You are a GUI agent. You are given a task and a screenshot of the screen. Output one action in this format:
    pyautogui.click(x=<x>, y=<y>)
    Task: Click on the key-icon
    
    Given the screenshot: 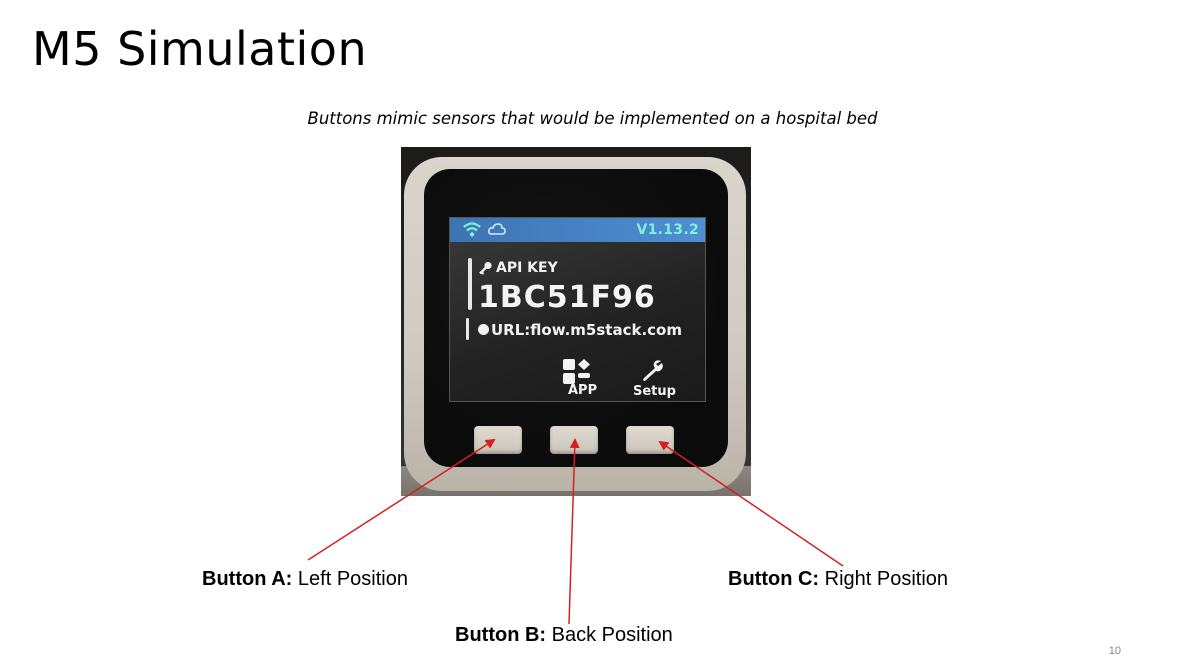 What is the action you would take?
    pyautogui.click(x=485, y=270)
    